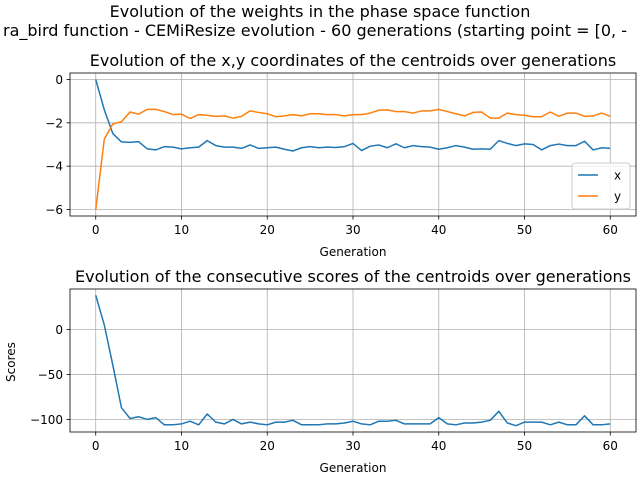  I want to click on legend-label-x: x, so click(617, 176).